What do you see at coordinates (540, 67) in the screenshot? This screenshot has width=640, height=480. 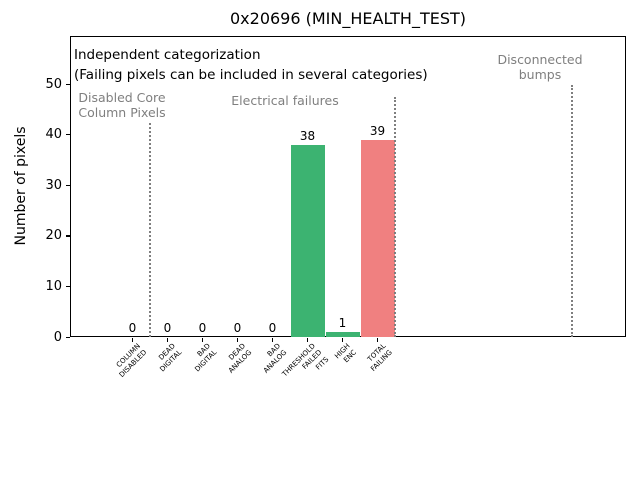 I see `region-label-2: Disconnected bumps` at bounding box center [540, 67].